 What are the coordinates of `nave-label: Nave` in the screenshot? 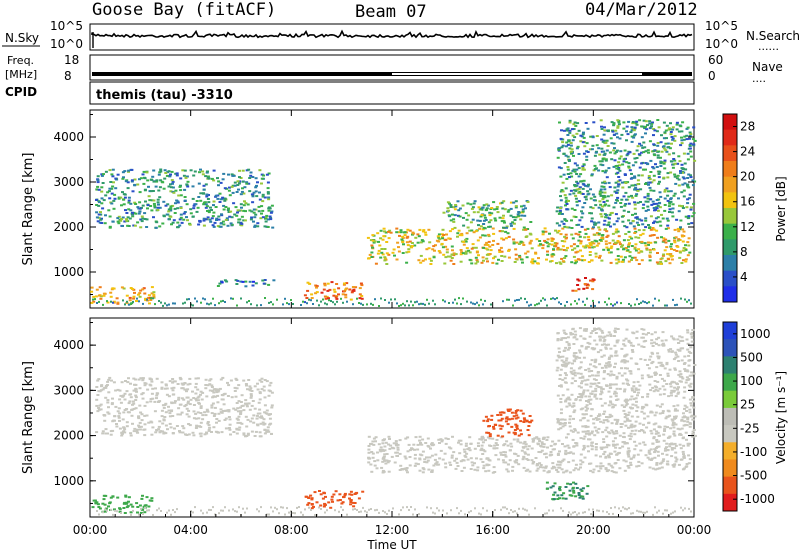 It's located at (767, 67).